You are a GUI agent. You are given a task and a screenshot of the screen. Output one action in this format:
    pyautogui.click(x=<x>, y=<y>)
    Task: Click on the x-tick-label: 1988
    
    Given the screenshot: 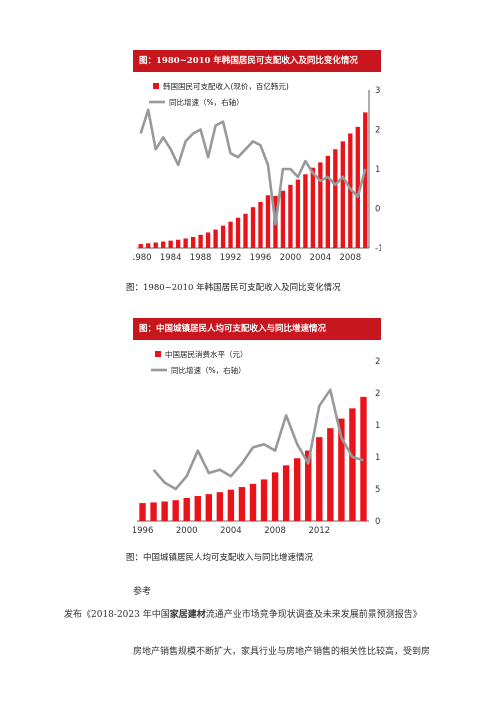 What is the action you would take?
    pyautogui.click(x=201, y=258)
    